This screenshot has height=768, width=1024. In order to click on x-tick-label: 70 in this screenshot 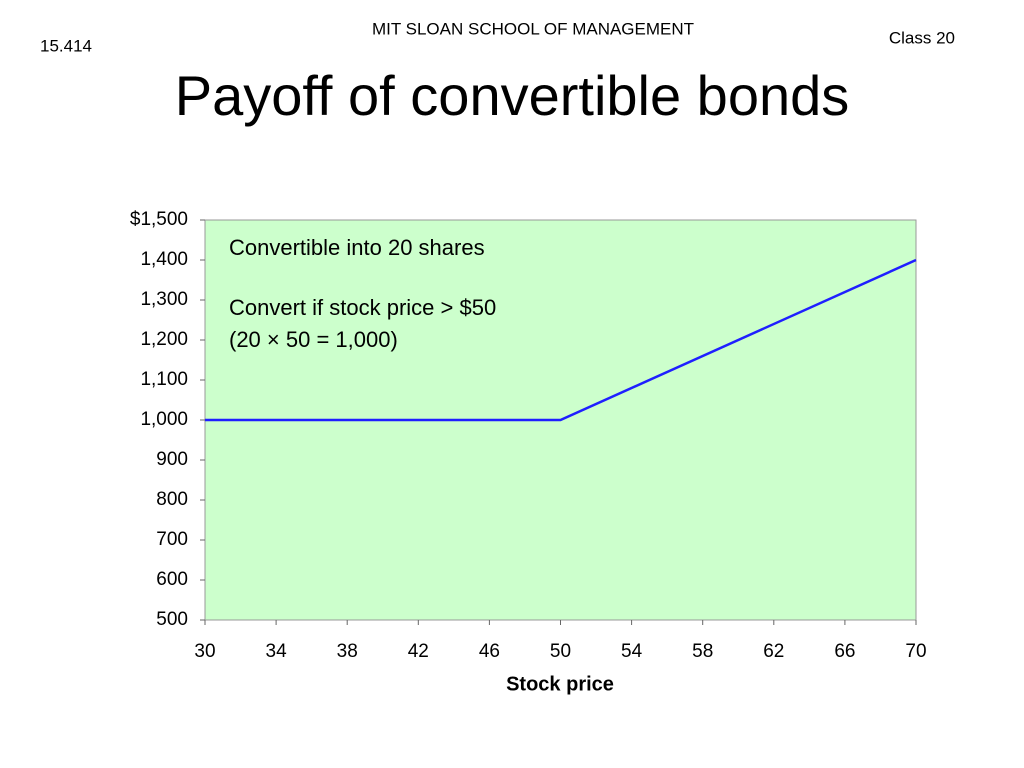, I will do `click(915, 651)`.